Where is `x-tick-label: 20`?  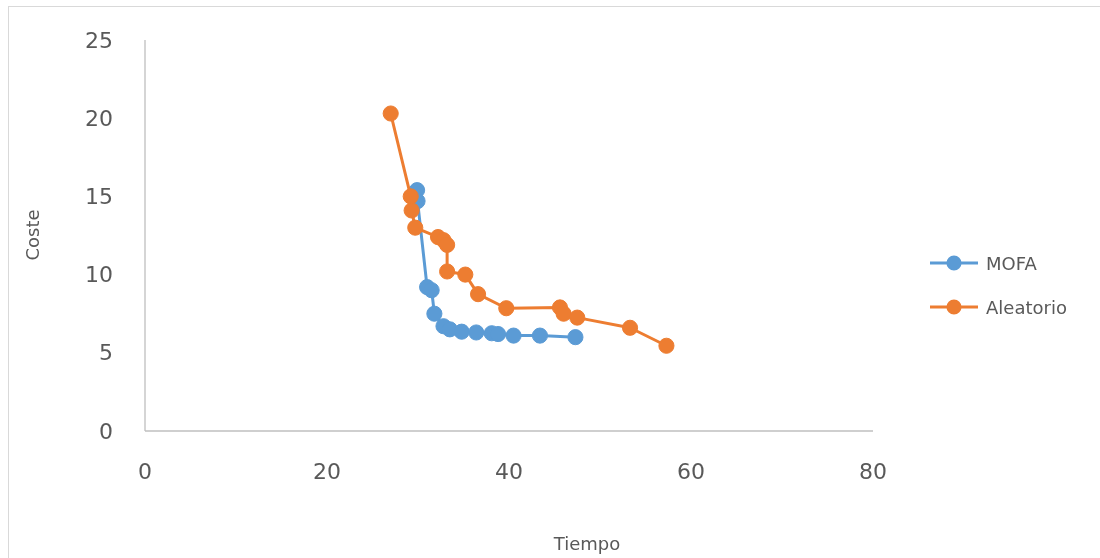
x-tick-label: 20 is located at coordinates (327, 471).